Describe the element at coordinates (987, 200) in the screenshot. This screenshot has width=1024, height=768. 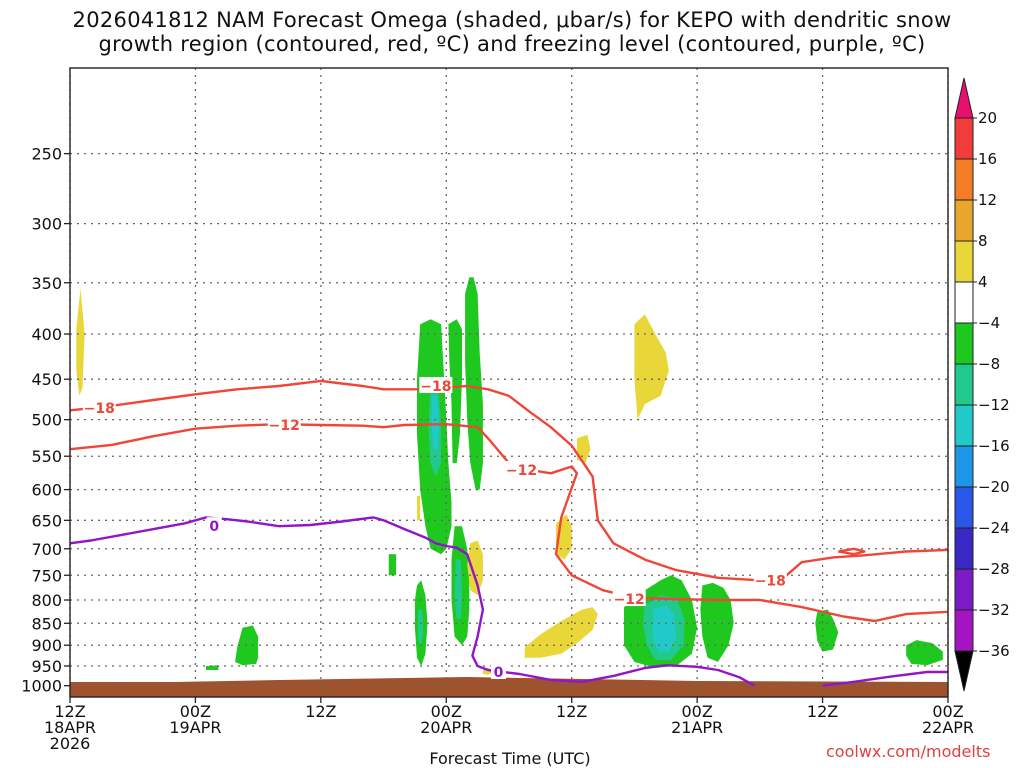
I see `colorbar-label-2: 12` at that location.